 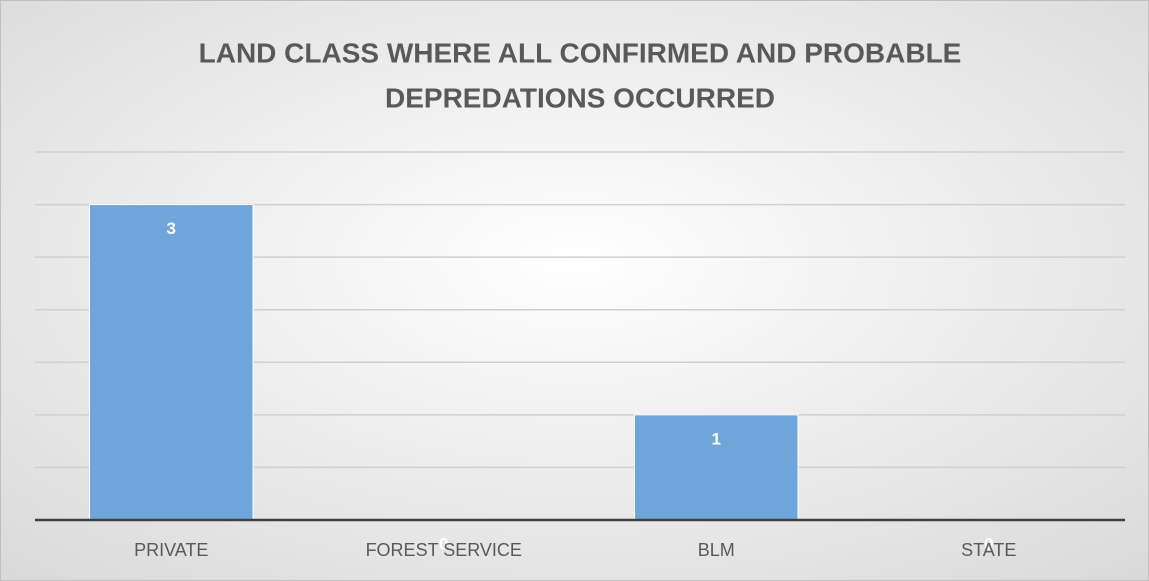 What do you see at coordinates (580, 97) in the screenshot?
I see `chart-title: DEPREDATIONS OCCURRED` at bounding box center [580, 97].